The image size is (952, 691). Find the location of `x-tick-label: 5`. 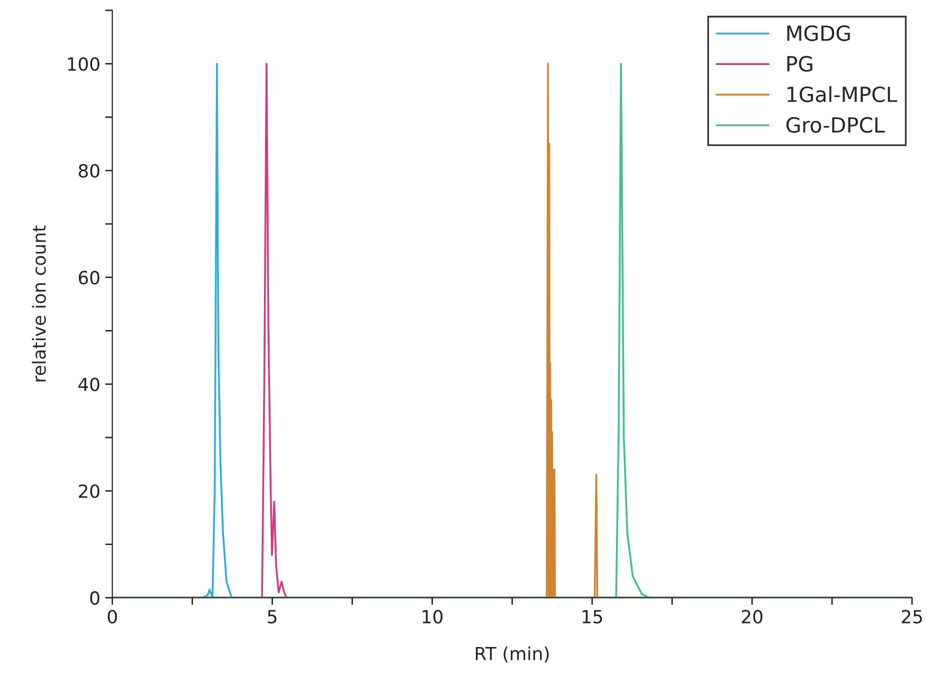

x-tick-label: 5 is located at coordinates (272, 617).